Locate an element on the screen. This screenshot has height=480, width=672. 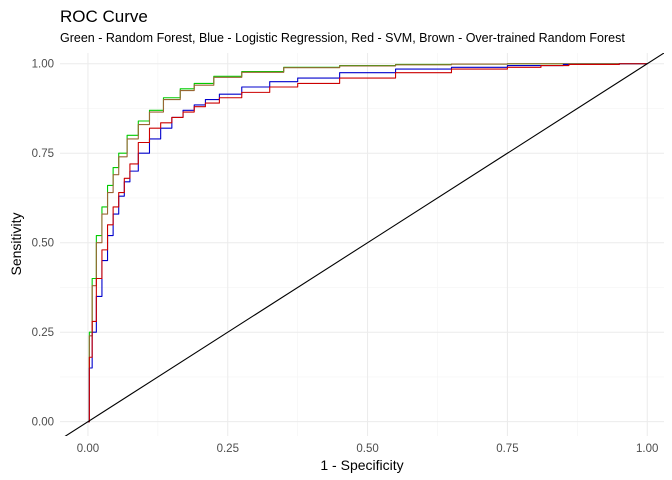
x-tick-label: 0.75 is located at coordinates (507, 449).